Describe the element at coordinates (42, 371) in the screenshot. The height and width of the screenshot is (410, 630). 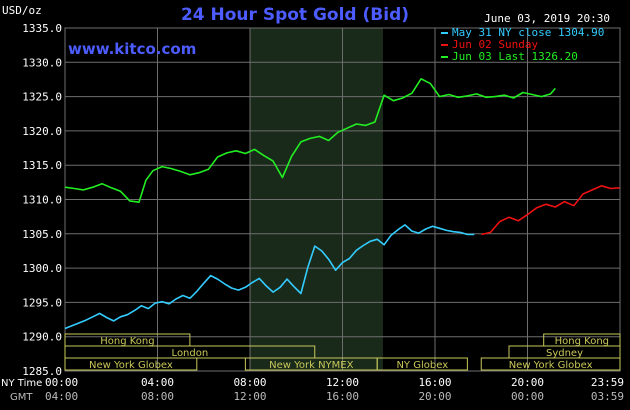
I see `y-tick-label: 1285.0` at that location.